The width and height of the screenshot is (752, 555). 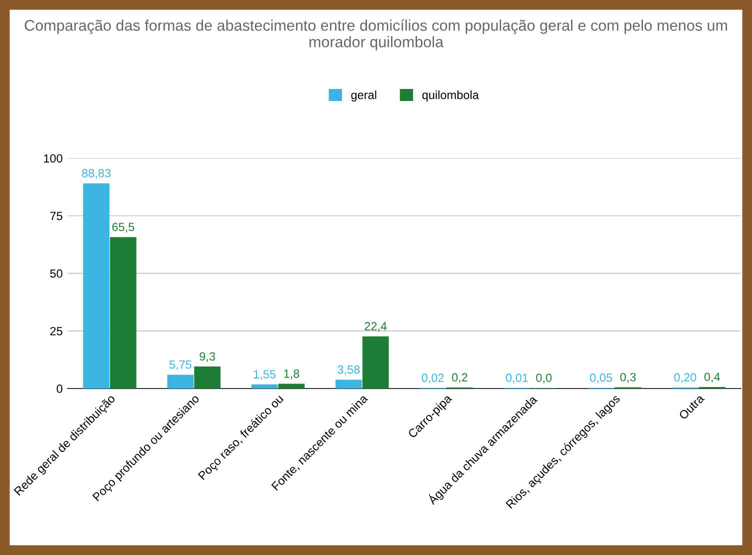 What do you see at coordinates (123, 227) in the screenshot?
I see `data-label: 65,5` at bounding box center [123, 227].